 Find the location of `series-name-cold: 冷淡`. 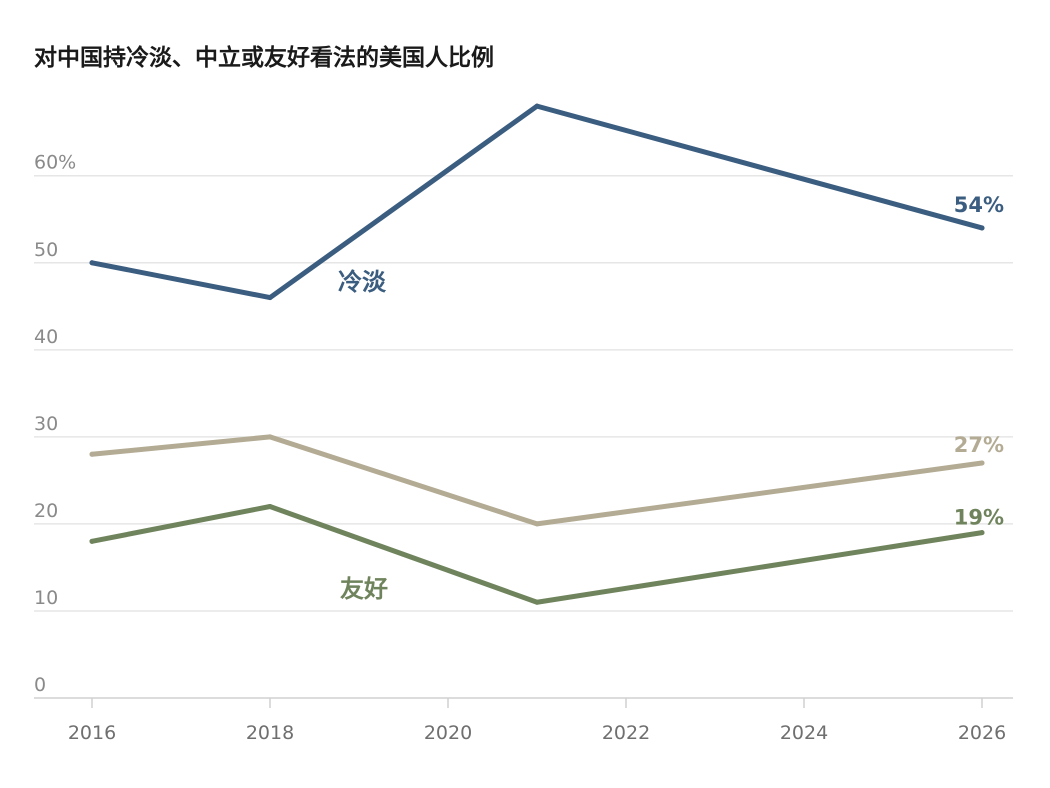

series-name-cold: 冷淡 is located at coordinates (362, 282).